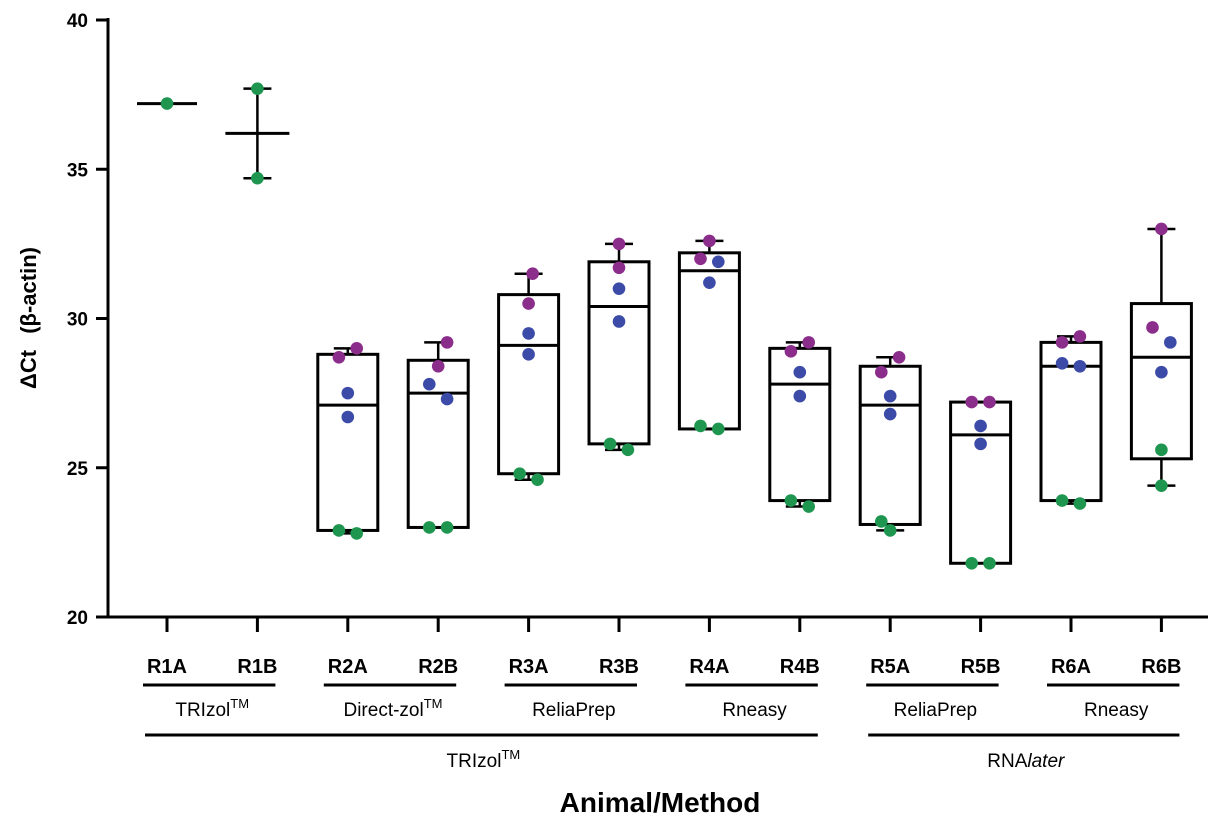 This screenshot has width=1216, height=821. What do you see at coordinates (167, 667) in the screenshot?
I see `x-label-r1a: R1A` at bounding box center [167, 667].